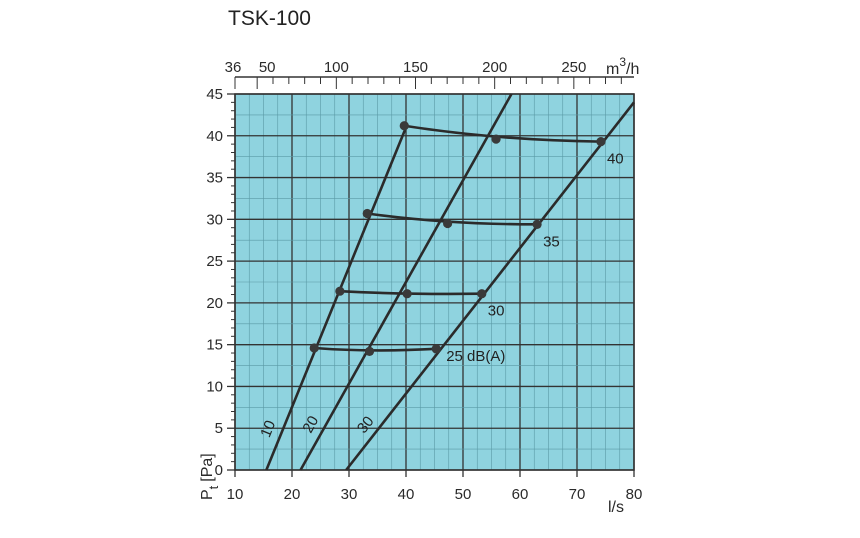 The height and width of the screenshot is (538, 860). Describe the element at coordinates (214, 178) in the screenshot. I see `y-tick-label: 35` at that location.